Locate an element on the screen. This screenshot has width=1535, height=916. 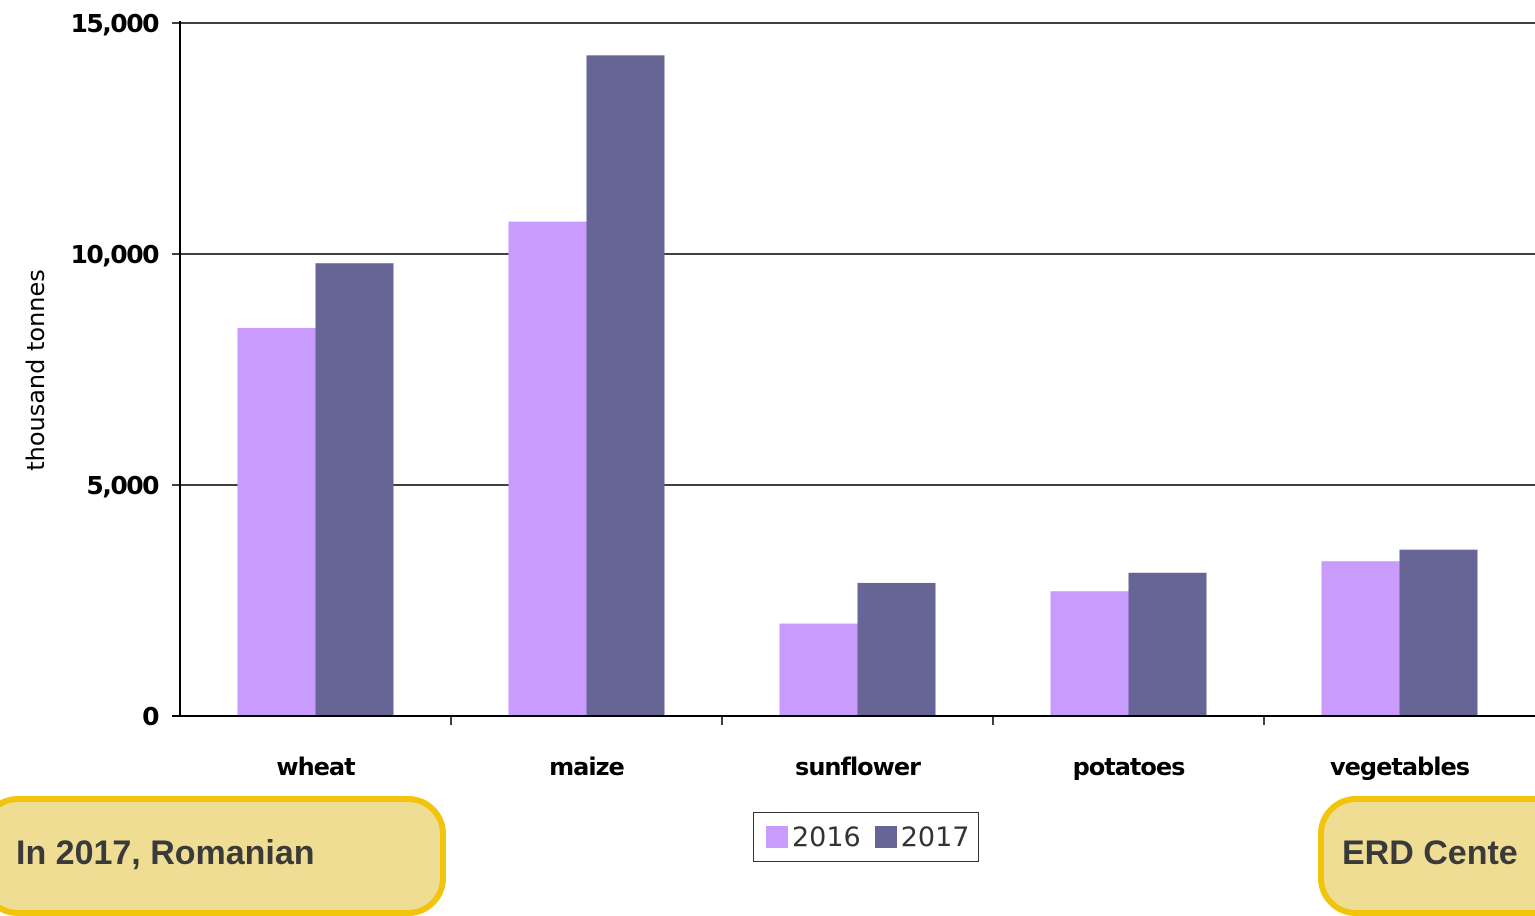
legend-label-2016: 2016 is located at coordinates (826, 837).